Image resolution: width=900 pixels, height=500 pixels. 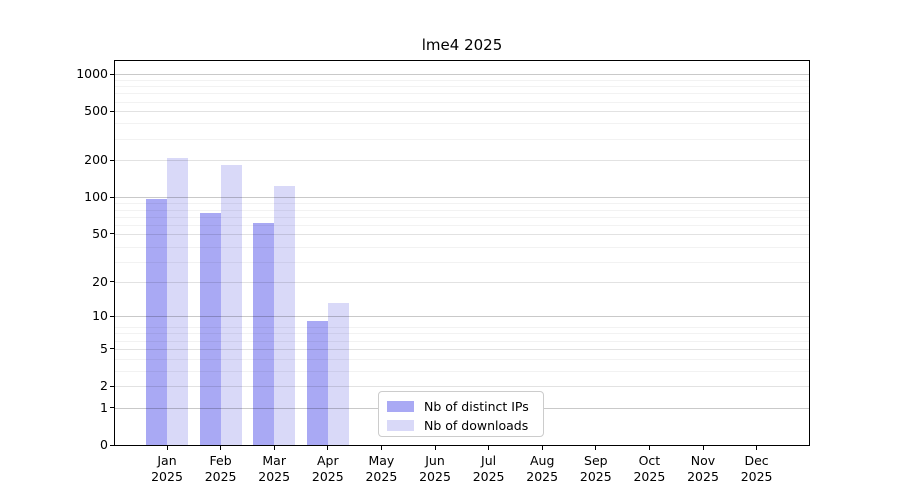 What do you see at coordinates (703, 468) in the screenshot?
I see `x-tick-label-nov: Nov 2025` at bounding box center [703, 468].